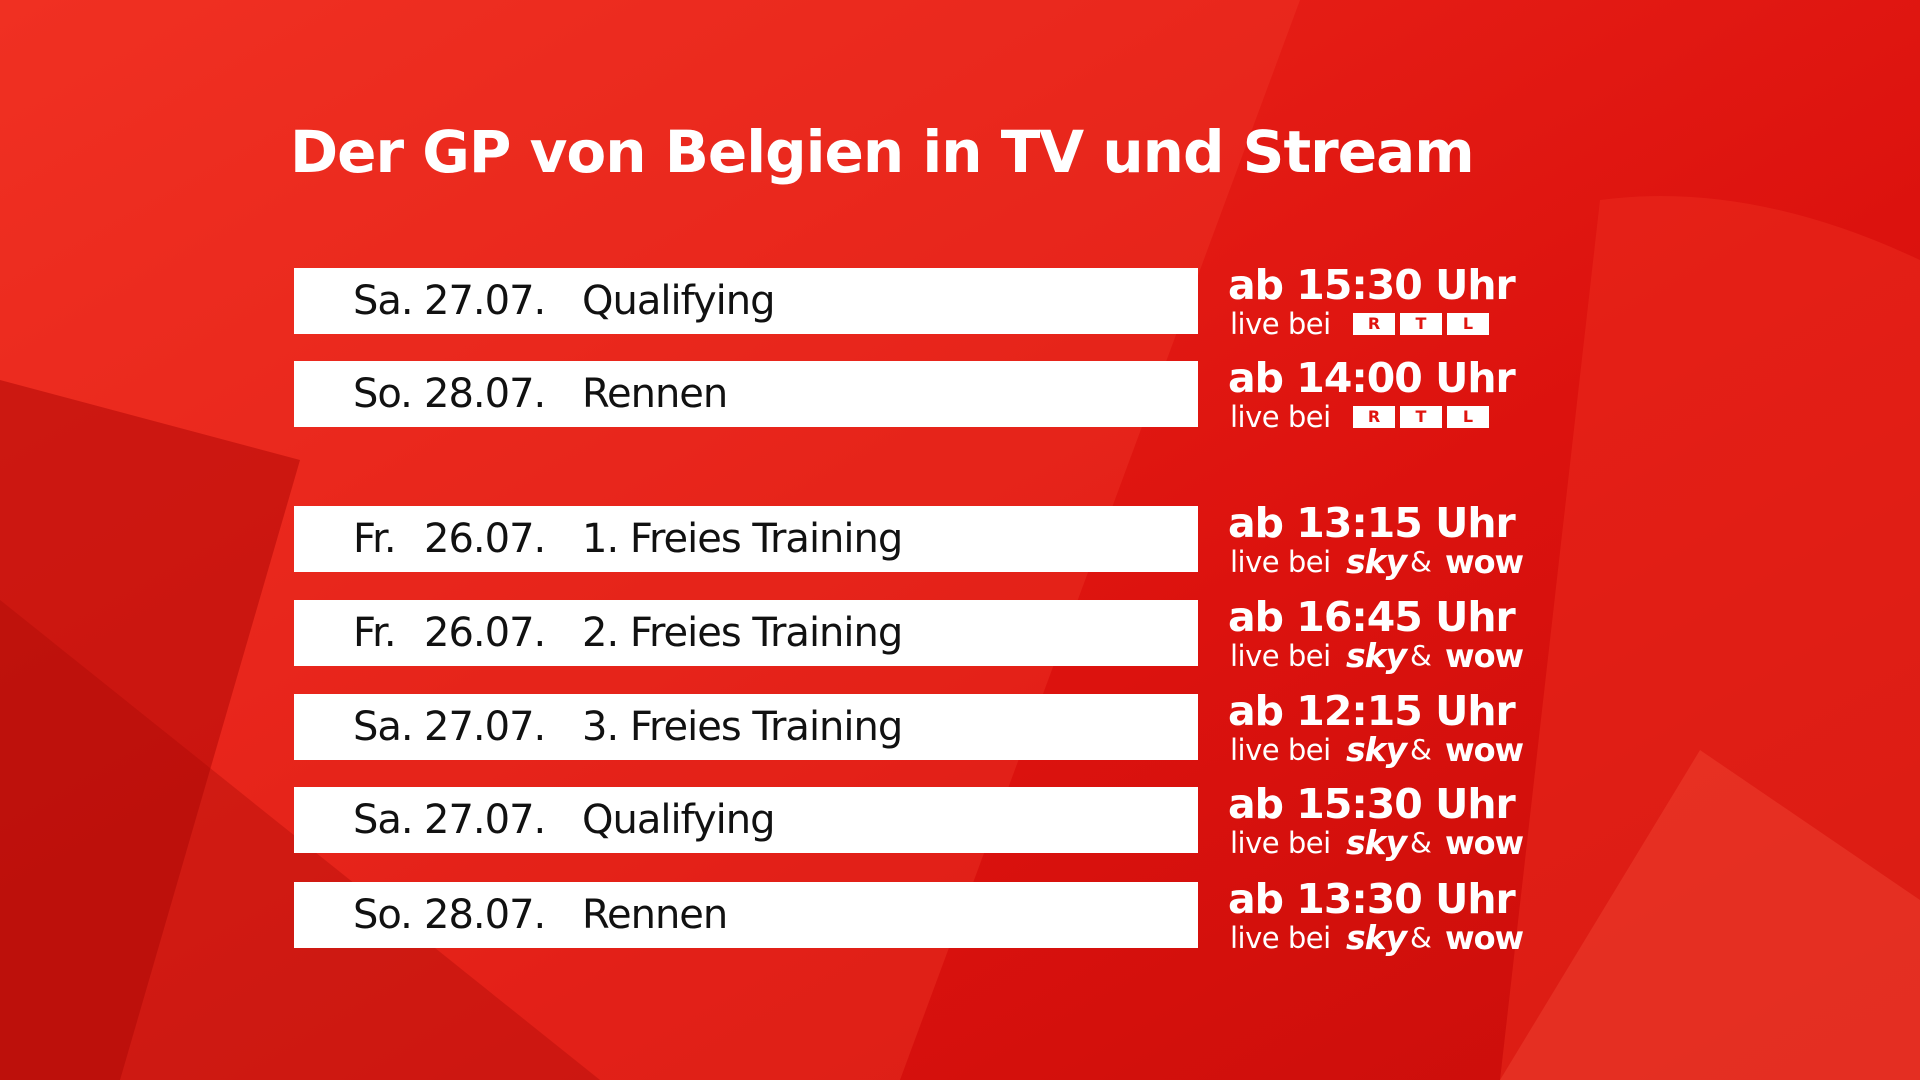  Describe the element at coordinates (1372, 523) in the screenshot. I see `time: ab 13:15 Uhr` at that location.